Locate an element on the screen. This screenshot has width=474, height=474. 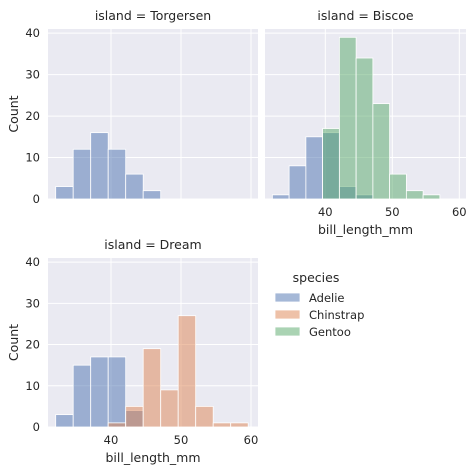
legend-item: Adelie is located at coordinates (309, 298).